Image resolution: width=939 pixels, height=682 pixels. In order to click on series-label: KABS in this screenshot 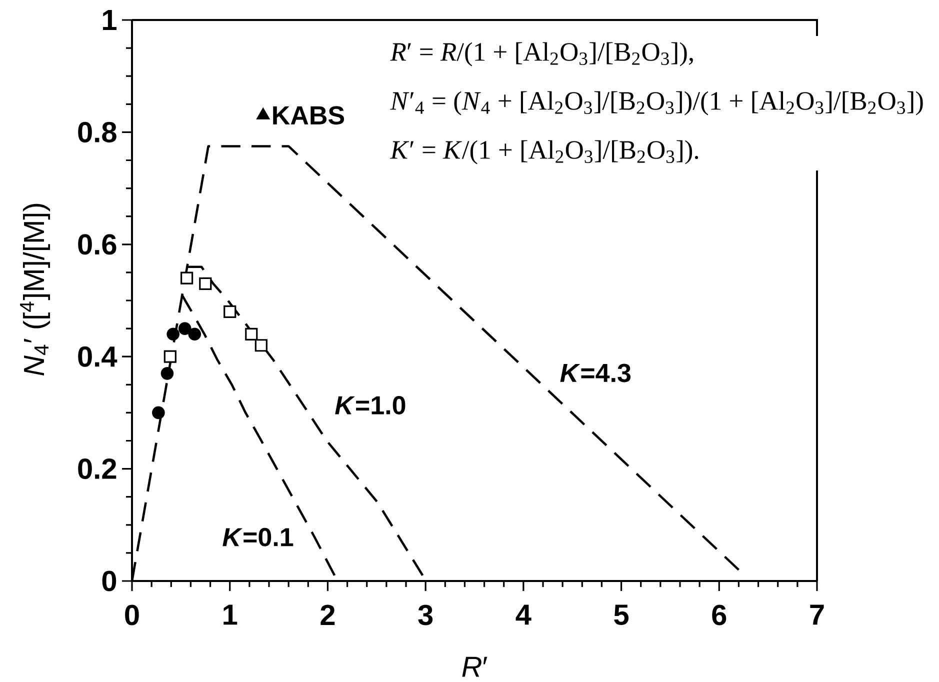, I will do `click(308, 115)`.